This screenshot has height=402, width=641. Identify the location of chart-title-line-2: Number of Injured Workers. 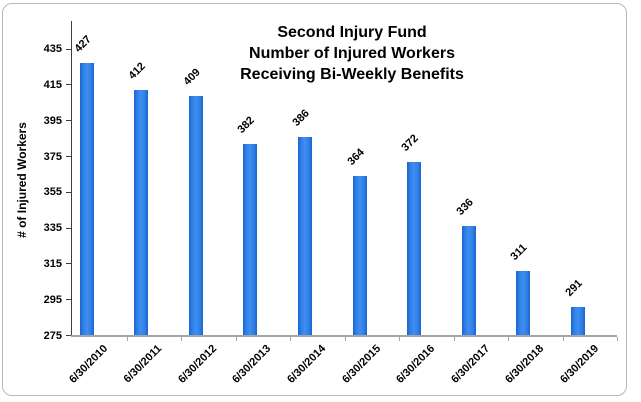
(352, 53).